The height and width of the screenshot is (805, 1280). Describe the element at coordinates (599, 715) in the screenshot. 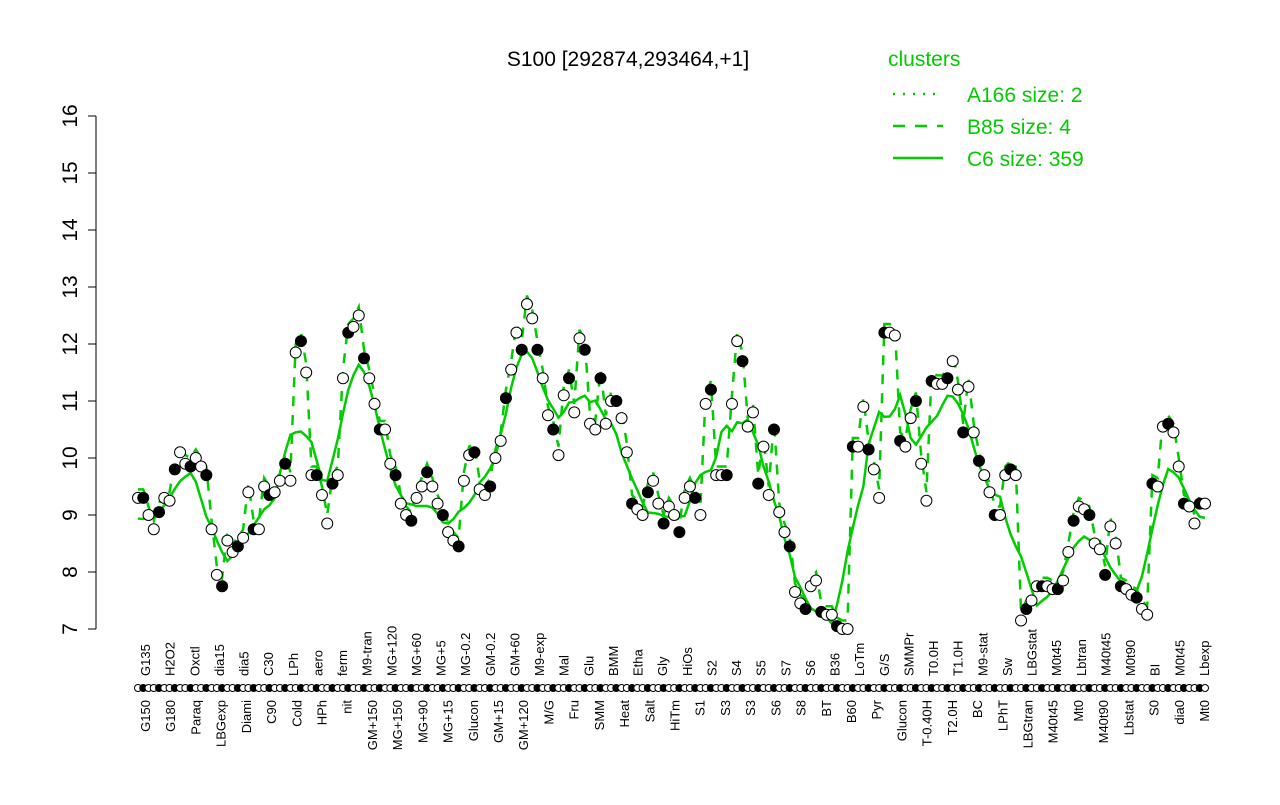

I see `x-tick-label-bottom: SMM` at that location.